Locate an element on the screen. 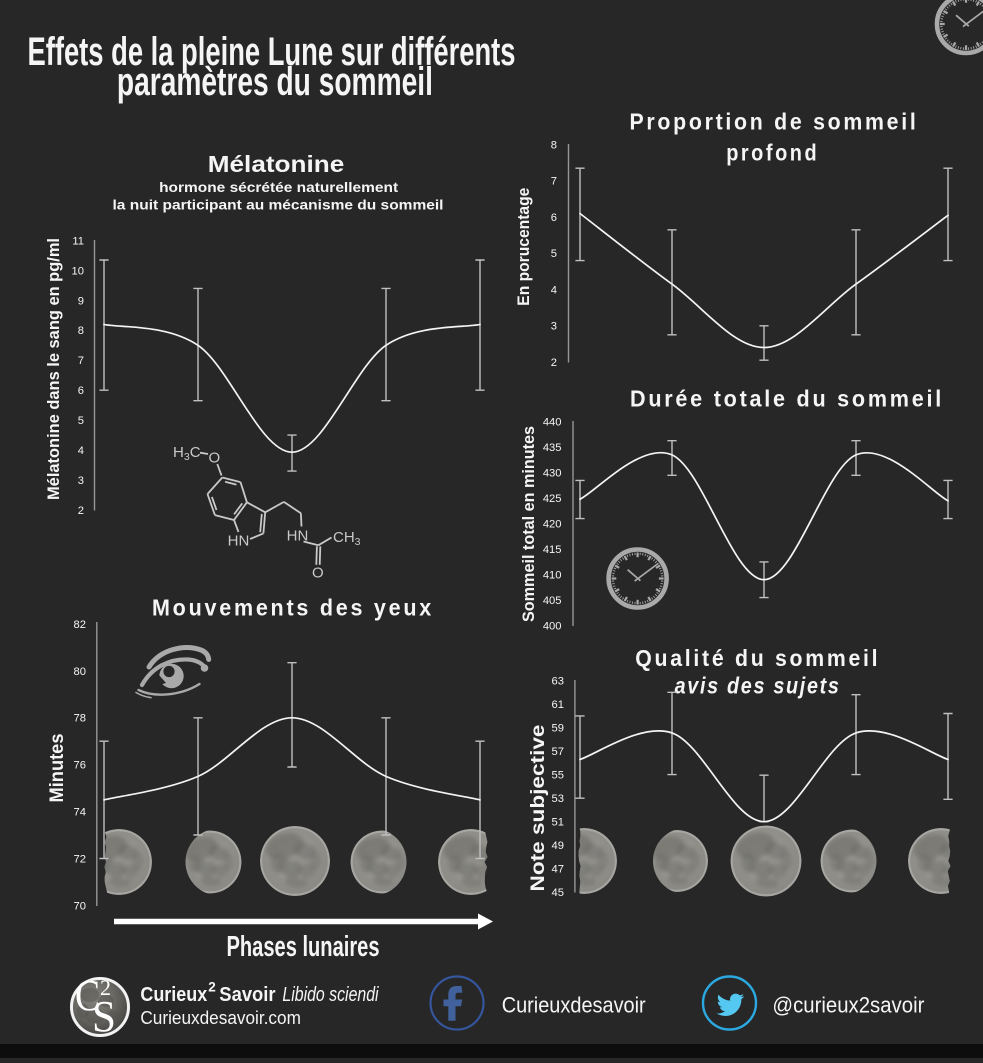 The width and height of the screenshot is (983, 1063). svg-text: 53 is located at coordinates (558, 799).